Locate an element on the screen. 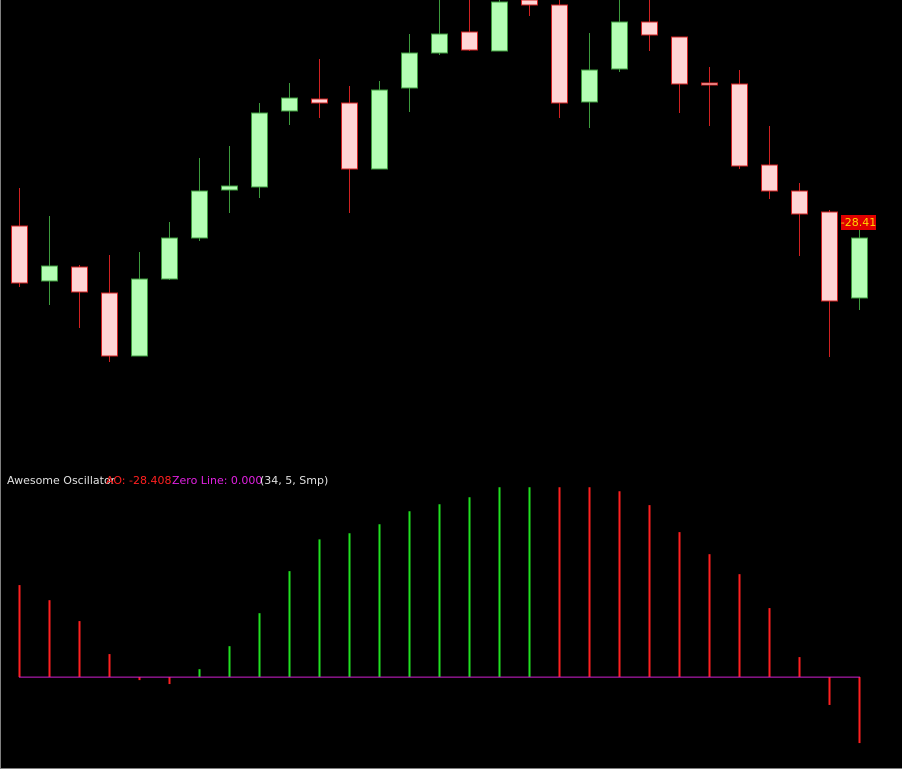 The height and width of the screenshot is (769, 902). last-value-tag-bg is located at coordinates (858, 222).